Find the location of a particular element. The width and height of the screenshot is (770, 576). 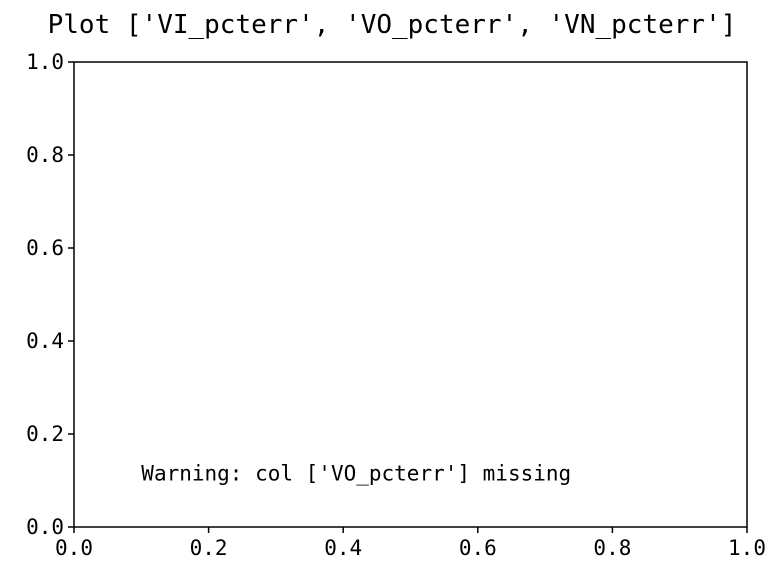

x-tick-label: 0.6 is located at coordinates (478, 548).